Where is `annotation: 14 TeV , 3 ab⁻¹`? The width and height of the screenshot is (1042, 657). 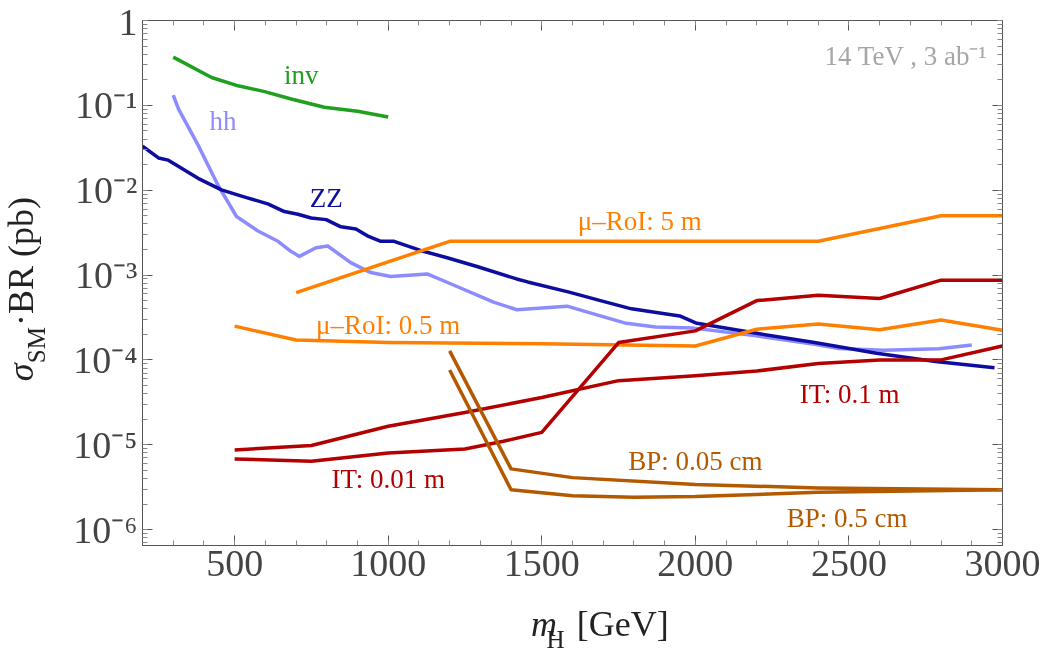 annotation: 14 TeV , 3 ab⁻¹ is located at coordinates (905, 55).